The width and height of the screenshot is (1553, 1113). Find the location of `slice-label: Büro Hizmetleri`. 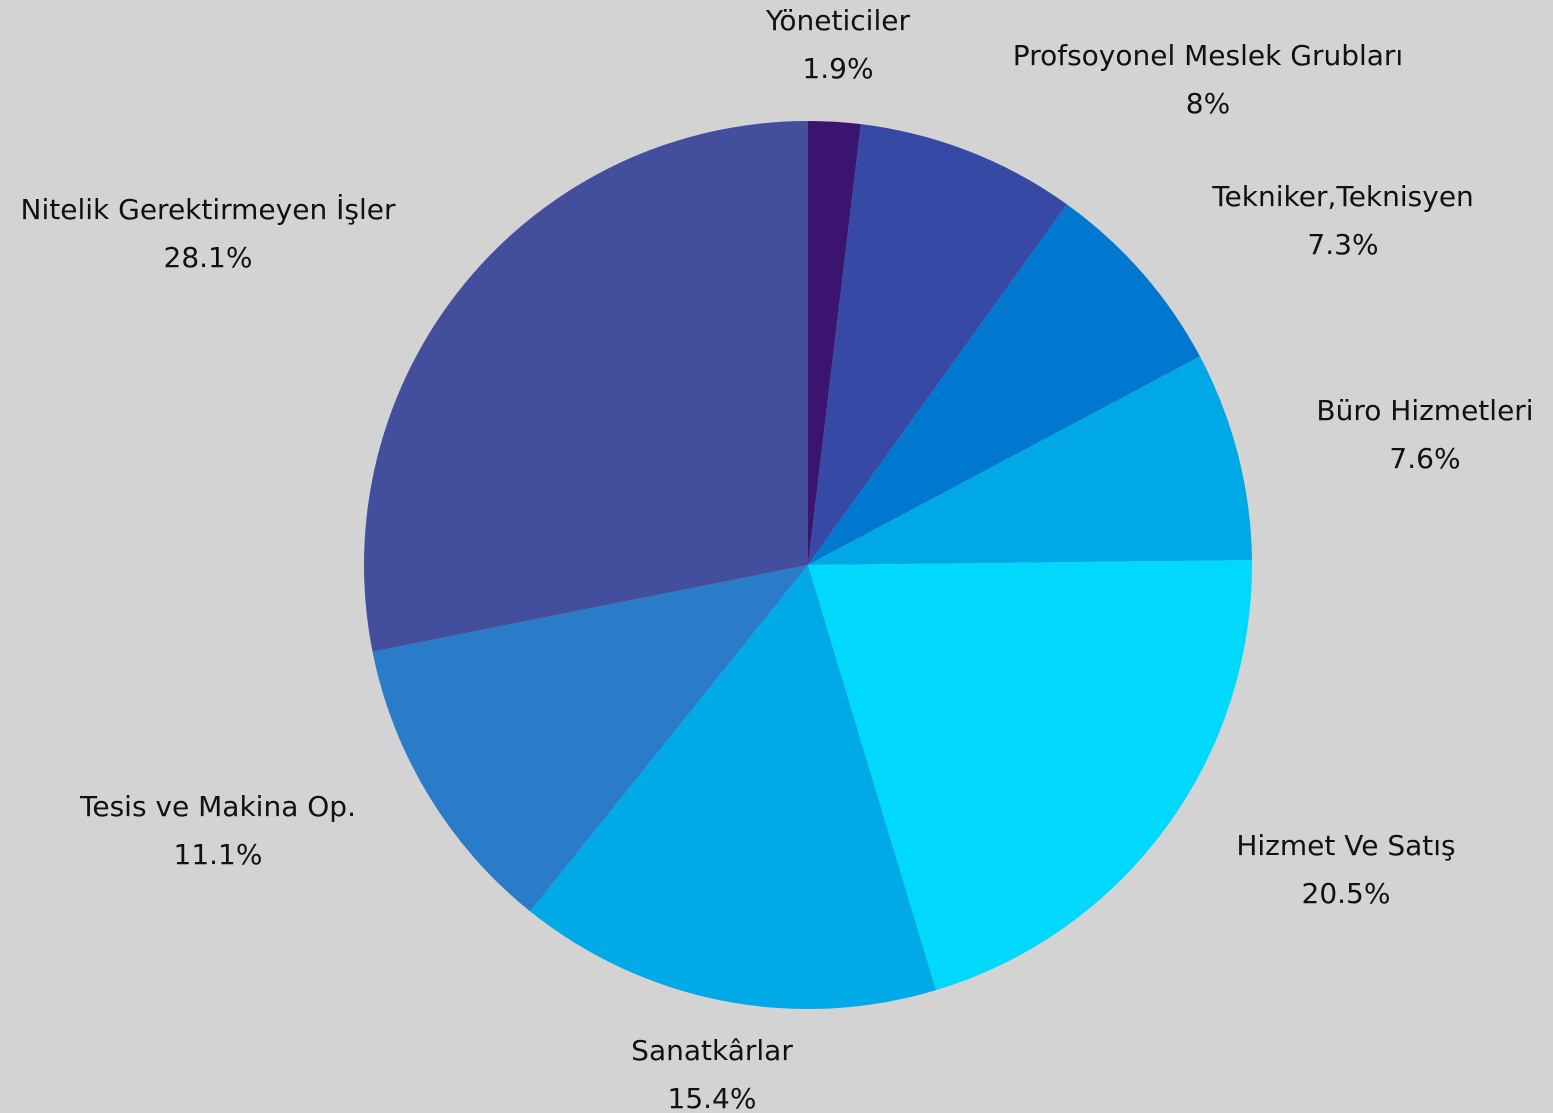

slice-label: Büro Hizmetleri is located at coordinates (1424, 410).